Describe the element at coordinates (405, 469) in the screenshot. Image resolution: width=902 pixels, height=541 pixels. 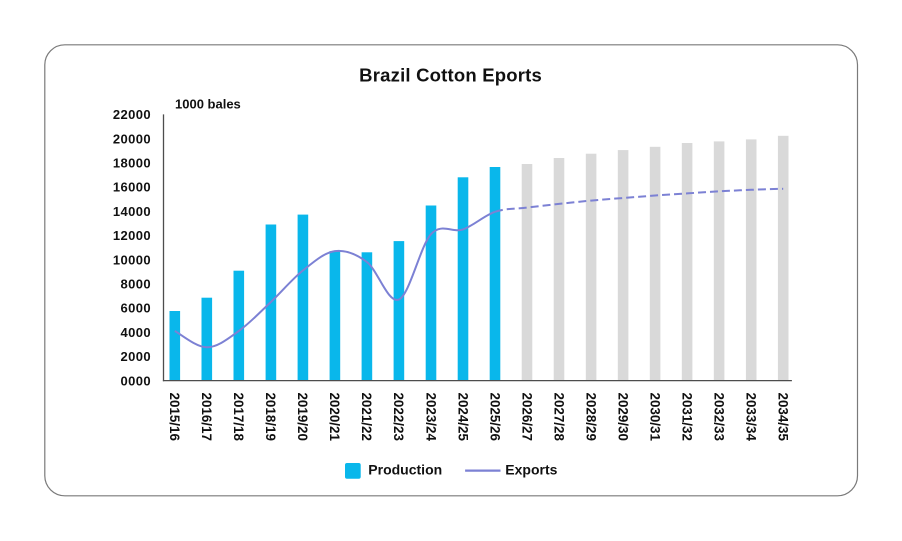
I see `svg-text: Production` at that location.